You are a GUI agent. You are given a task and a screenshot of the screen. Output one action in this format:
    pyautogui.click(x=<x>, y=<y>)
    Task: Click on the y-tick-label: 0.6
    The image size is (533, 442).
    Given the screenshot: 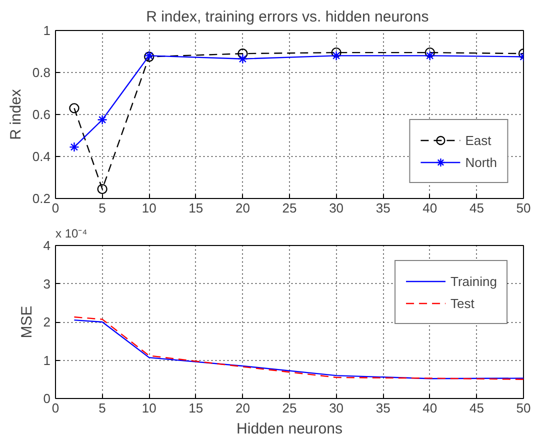 What is the action you would take?
    pyautogui.click(x=41, y=114)
    